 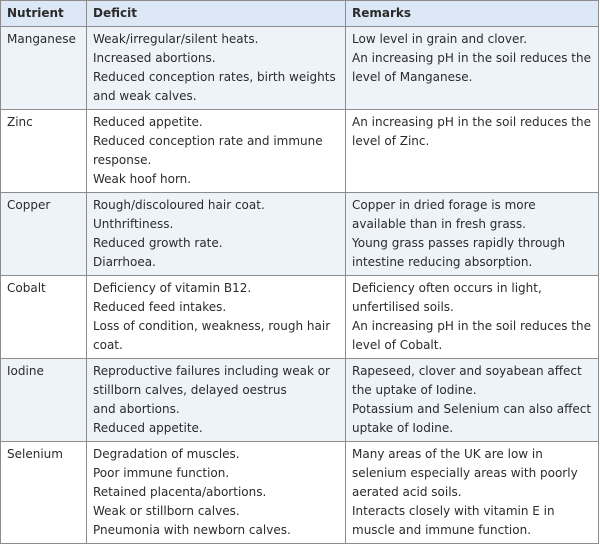 I want to click on deficit-line: Rough/discoloured hair coat., so click(x=179, y=205).